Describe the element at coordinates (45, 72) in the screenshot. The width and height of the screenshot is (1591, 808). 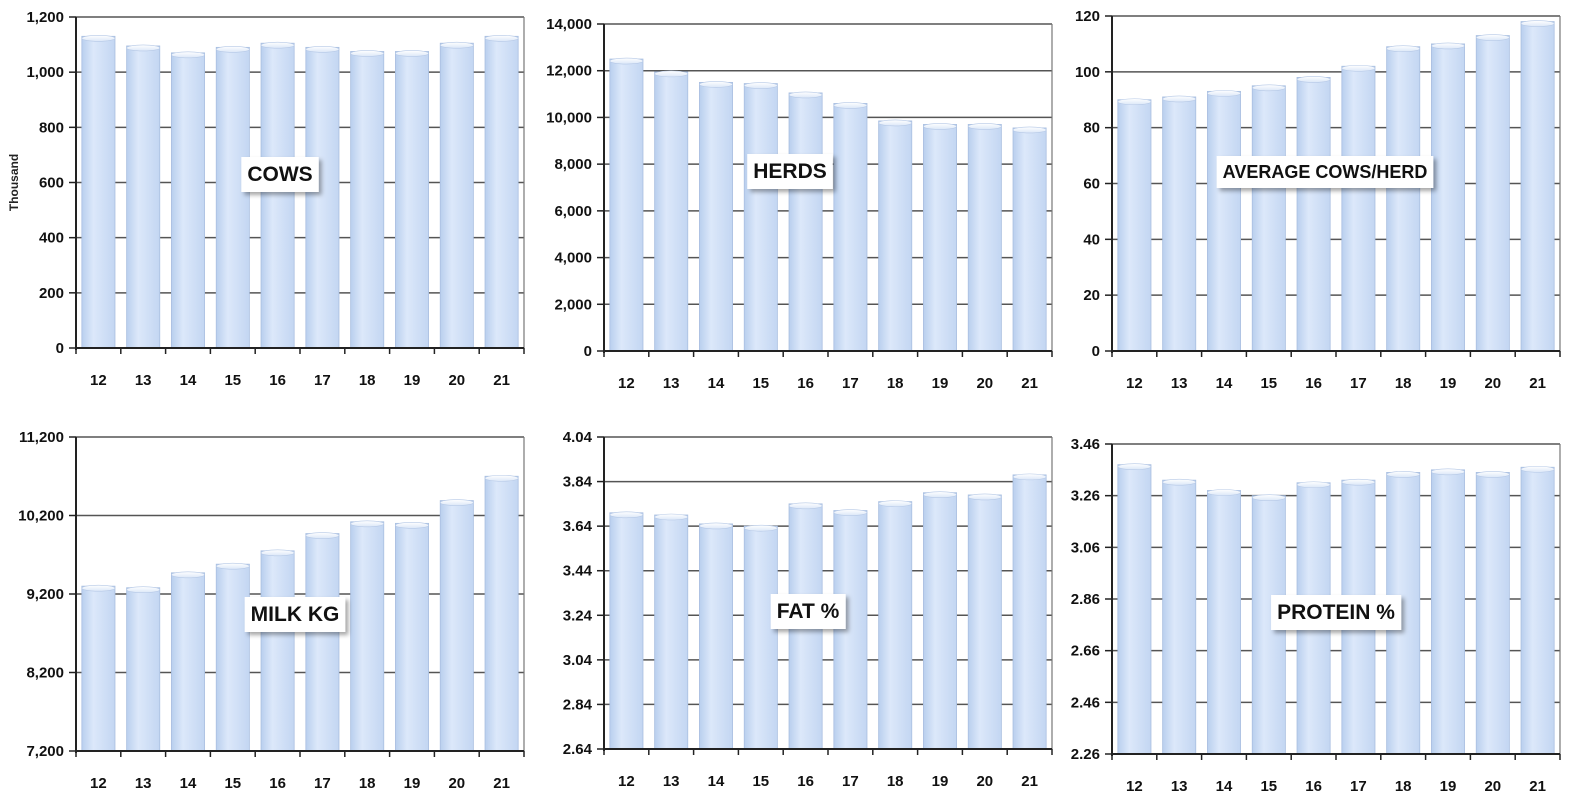
I see `y-tick-label: 1,000` at that location.